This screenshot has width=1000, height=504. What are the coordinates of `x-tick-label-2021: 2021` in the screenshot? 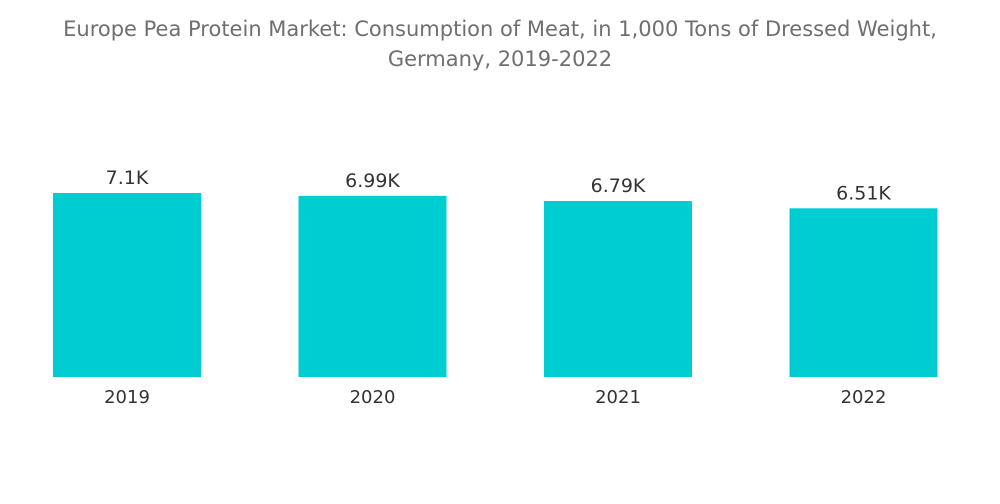 It's located at (618, 397).